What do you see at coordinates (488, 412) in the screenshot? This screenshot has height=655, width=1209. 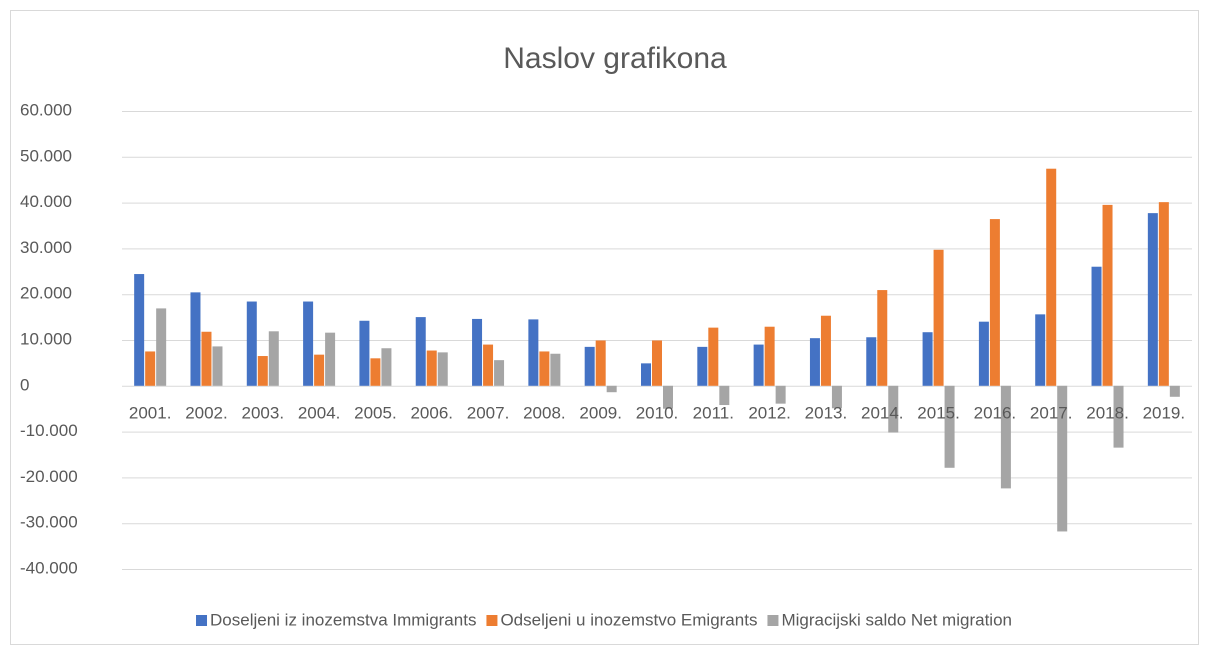 I see `x-tick-label: 2007.` at bounding box center [488, 412].